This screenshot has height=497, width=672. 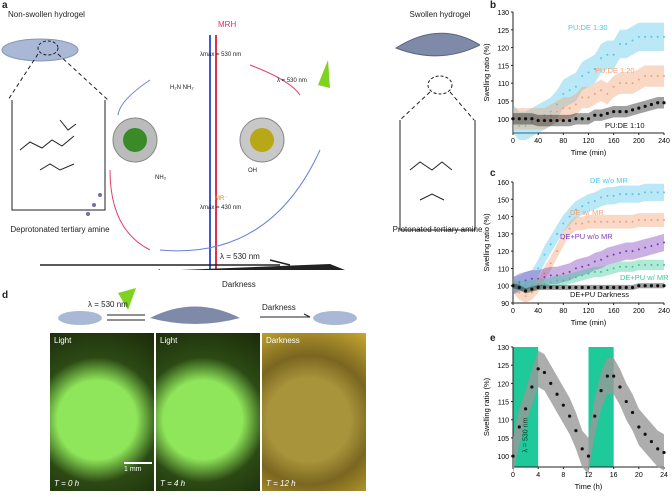 I want to click on d-darkness-label: Darkness, so click(x=279, y=307).